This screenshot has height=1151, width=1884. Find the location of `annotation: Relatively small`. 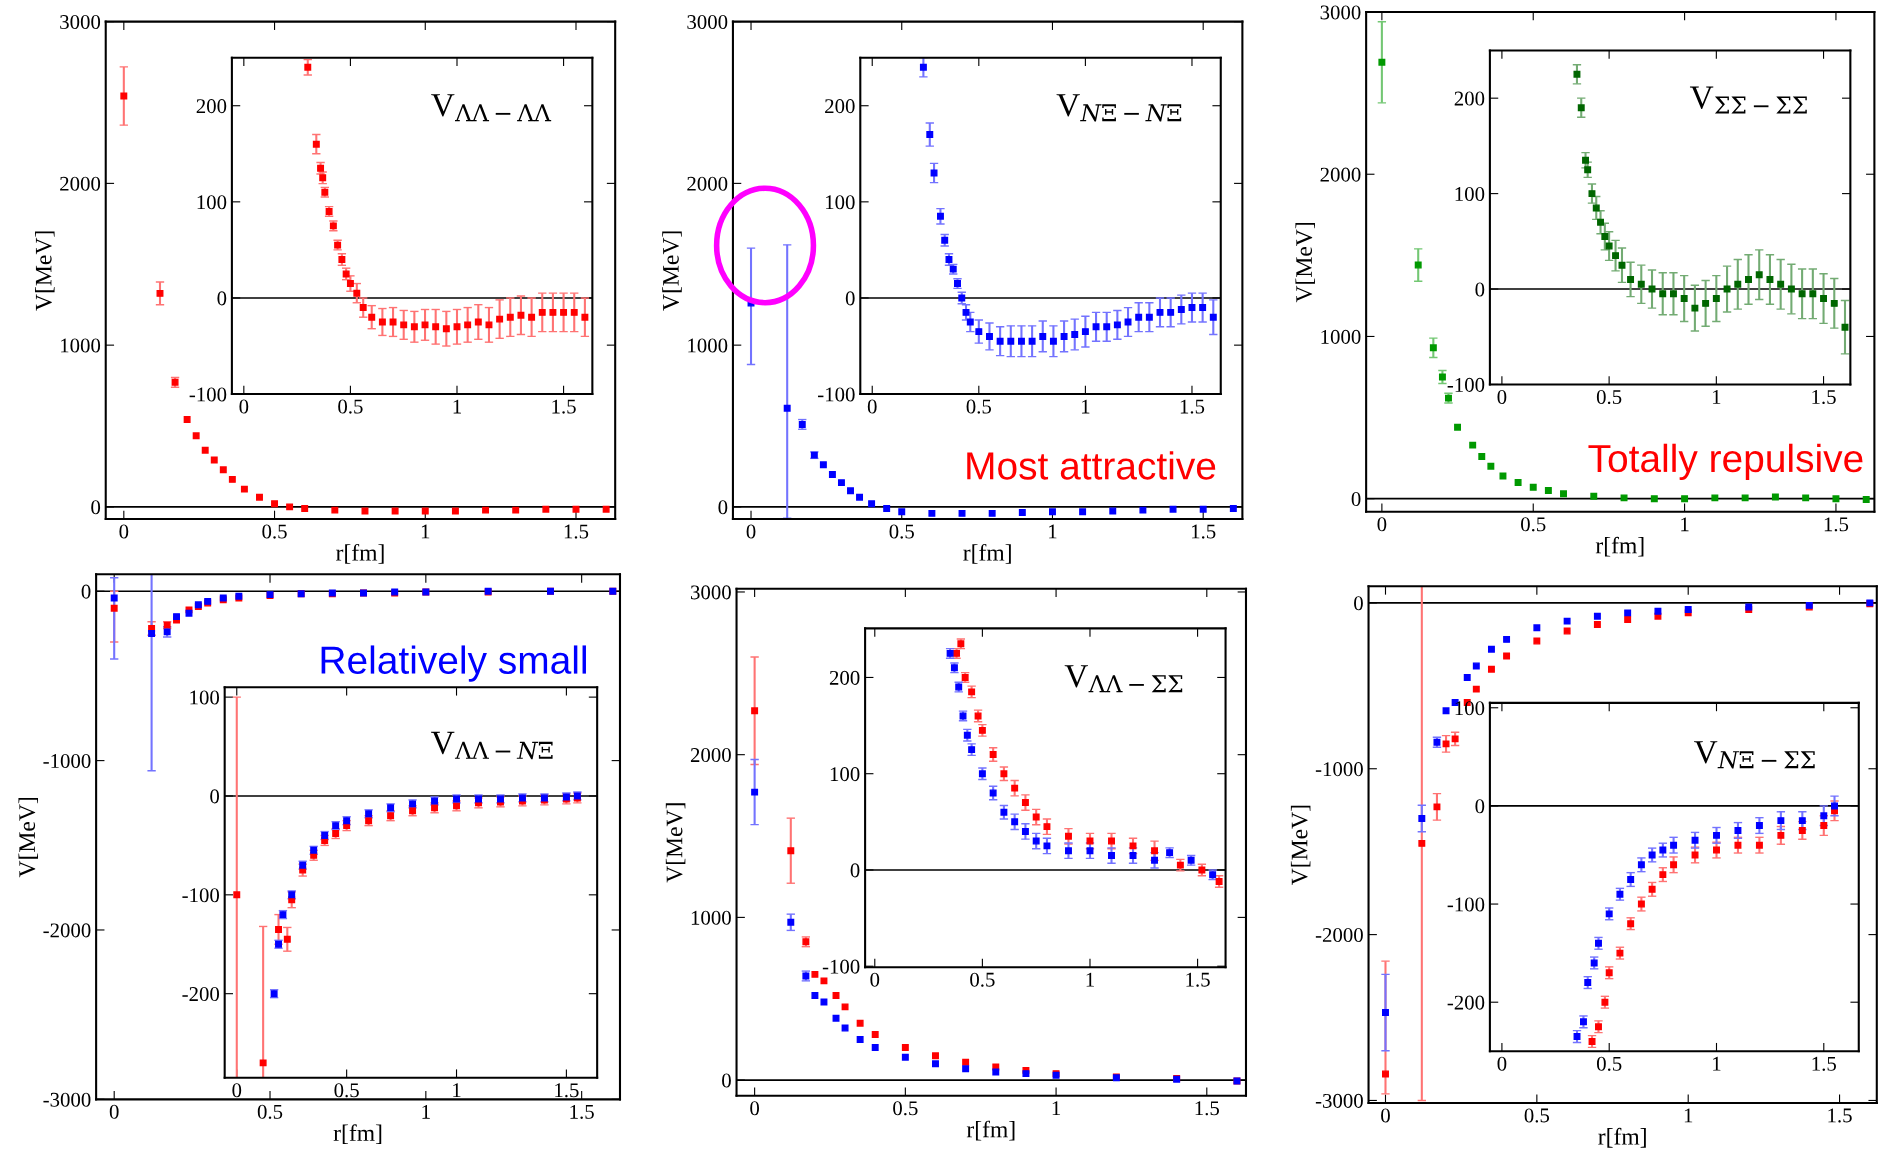

annotation: Relatively small is located at coordinates (453, 663).